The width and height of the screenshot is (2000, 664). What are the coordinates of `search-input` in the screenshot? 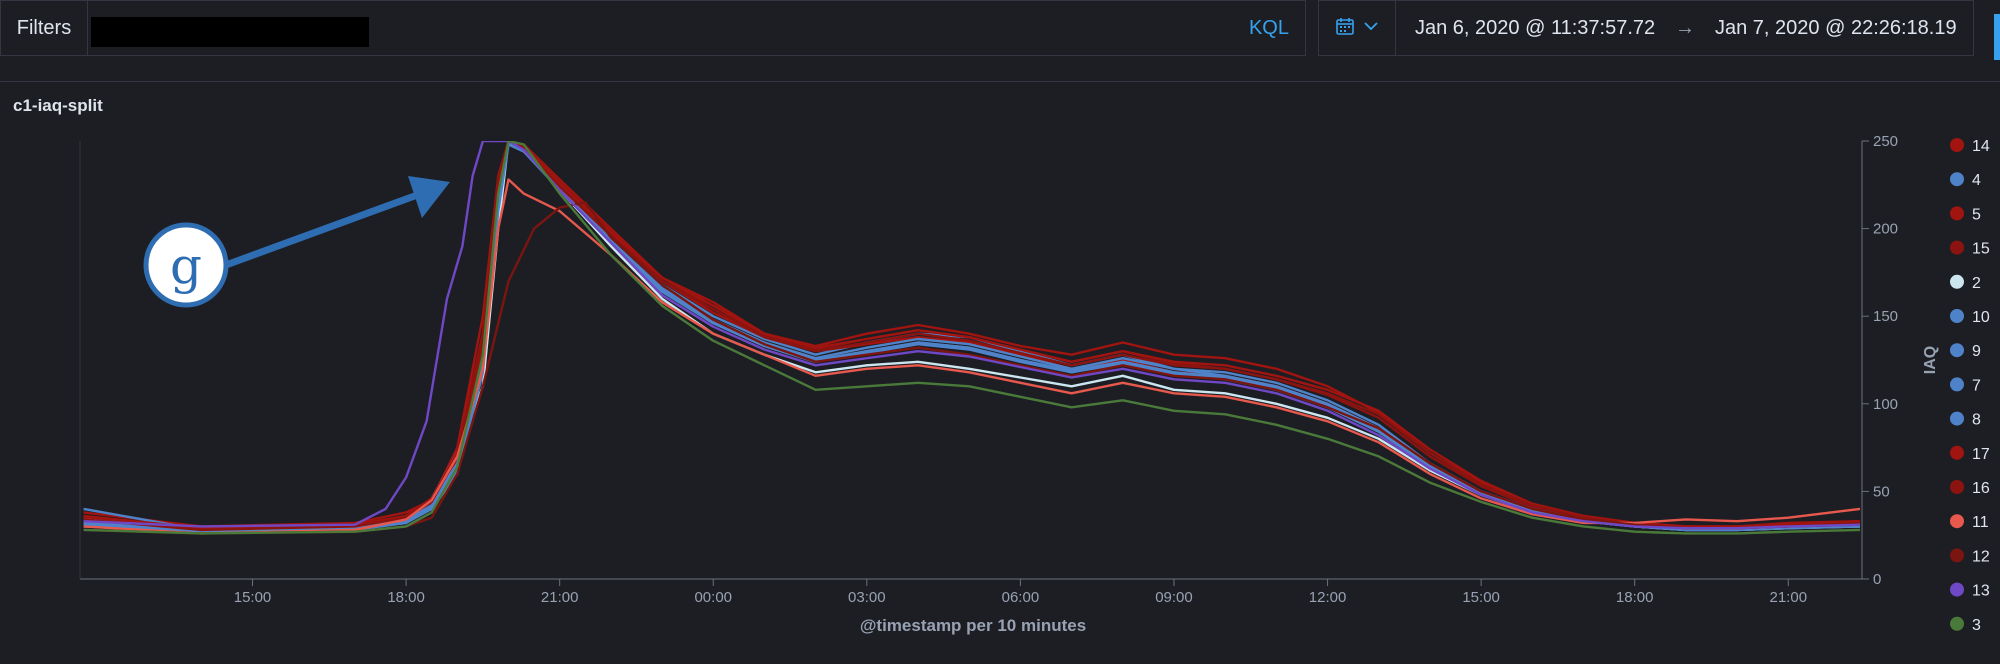 It's located at (230, 32).